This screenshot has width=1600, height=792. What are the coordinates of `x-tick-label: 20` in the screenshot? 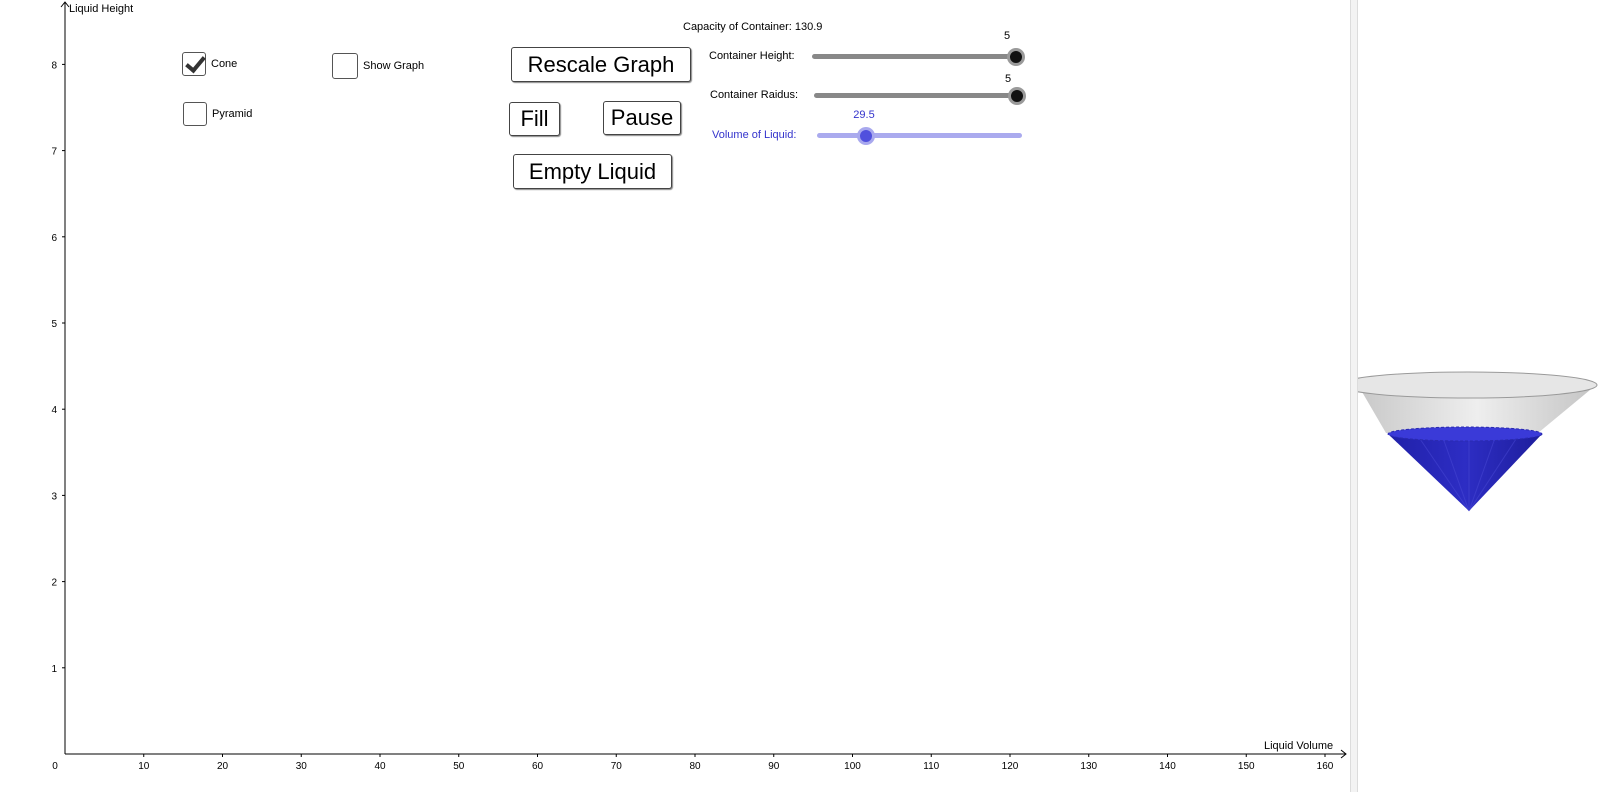 It's located at (223, 766).